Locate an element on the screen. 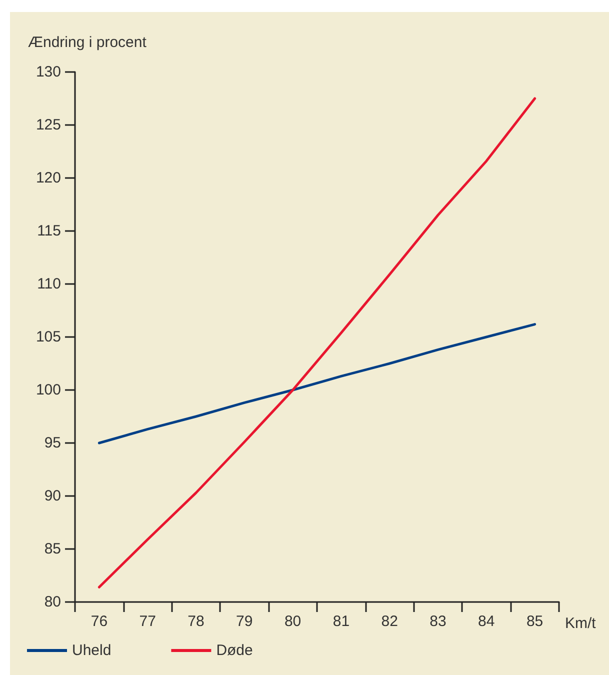  legend-label: Døde is located at coordinates (234, 650).